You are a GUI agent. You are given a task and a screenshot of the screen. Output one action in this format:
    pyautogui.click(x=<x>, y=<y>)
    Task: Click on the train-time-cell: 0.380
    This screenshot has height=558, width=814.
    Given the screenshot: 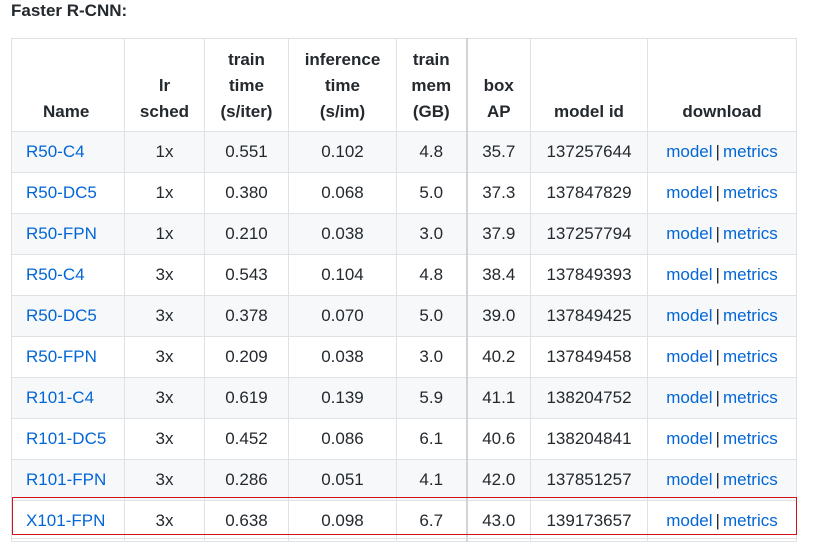 What is the action you would take?
    pyautogui.click(x=246, y=193)
    